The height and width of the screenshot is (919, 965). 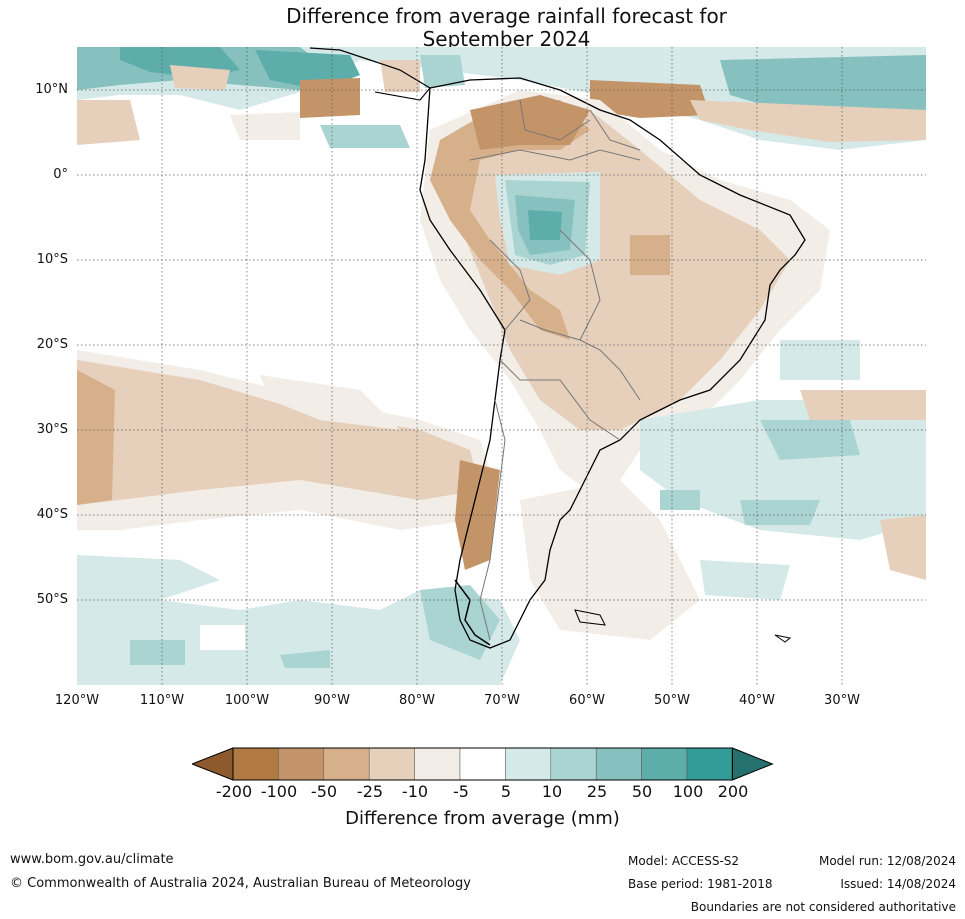 What do you see at coordinates (597, 791) in the screenshot?
I see `colorbar-tick: 25` at bounding box center [597, 791].